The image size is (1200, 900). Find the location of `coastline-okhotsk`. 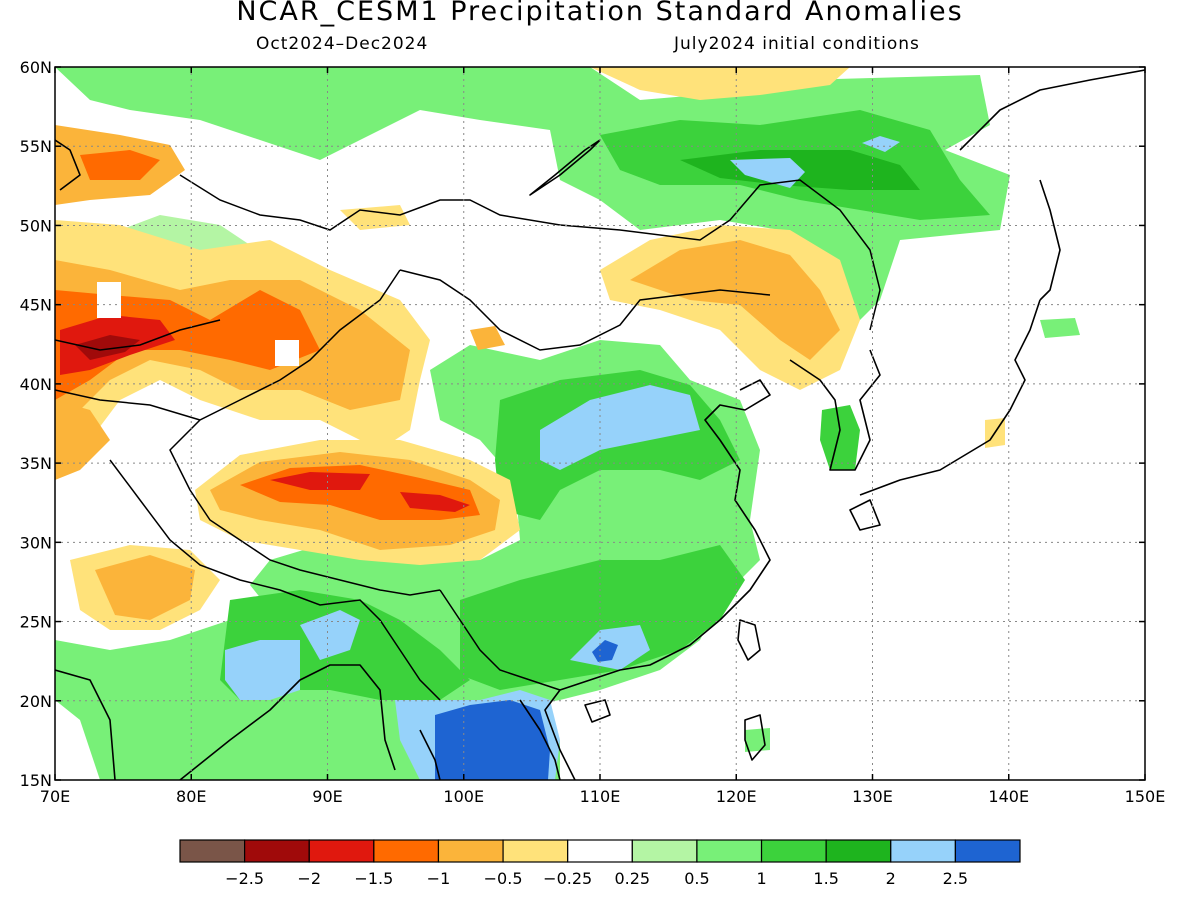

coastline-okhotsk is located at coordinates (1052, 110).